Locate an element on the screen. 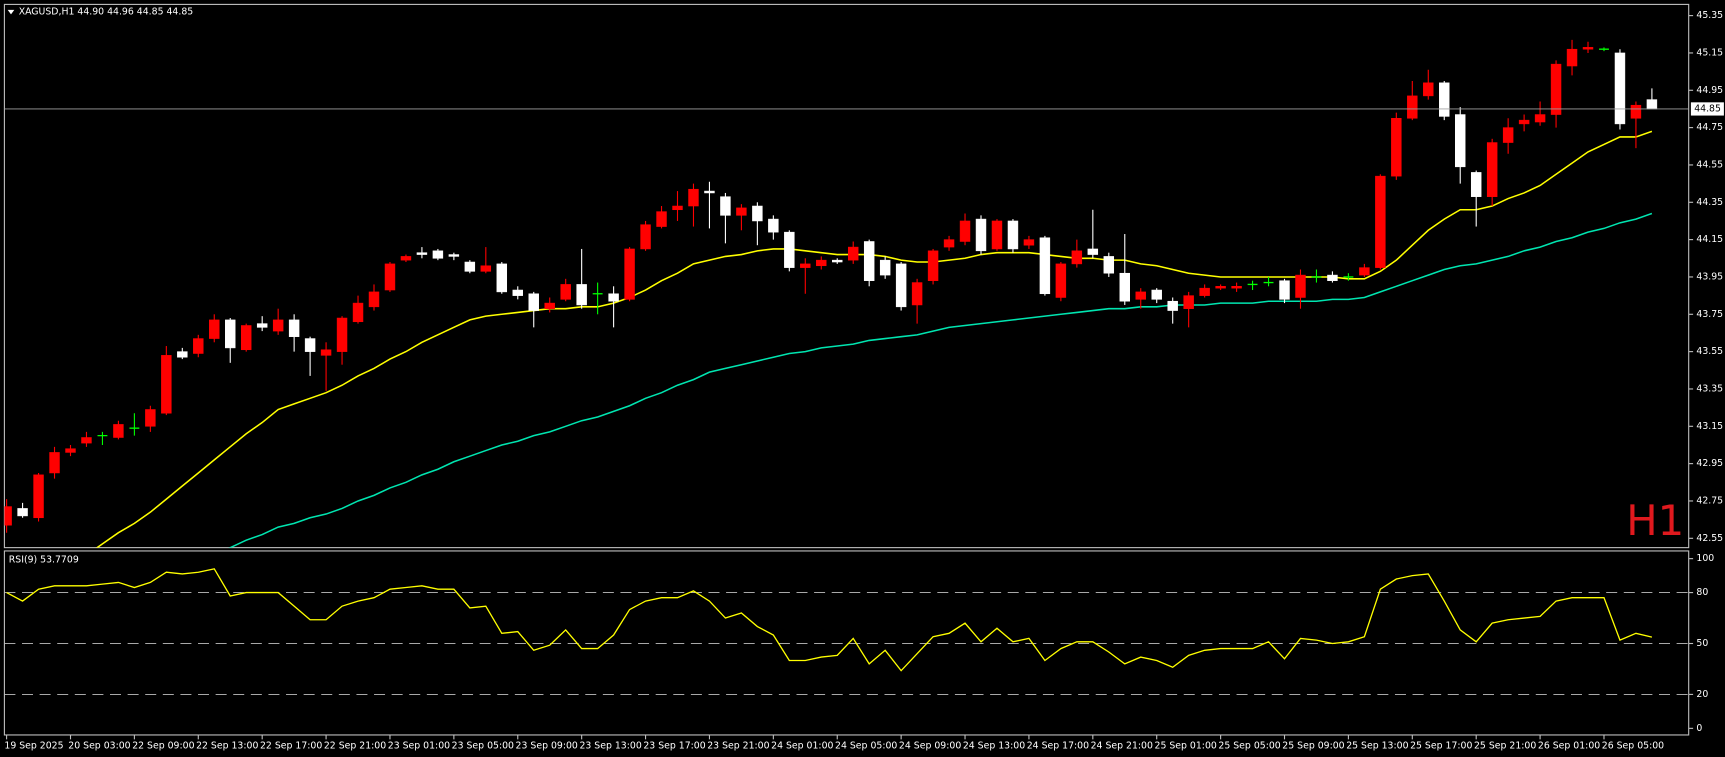 This screenshot has width=1725, height=757. x-tick-label: 26 Sep 01:00 is located at coordinates (1569, 745).